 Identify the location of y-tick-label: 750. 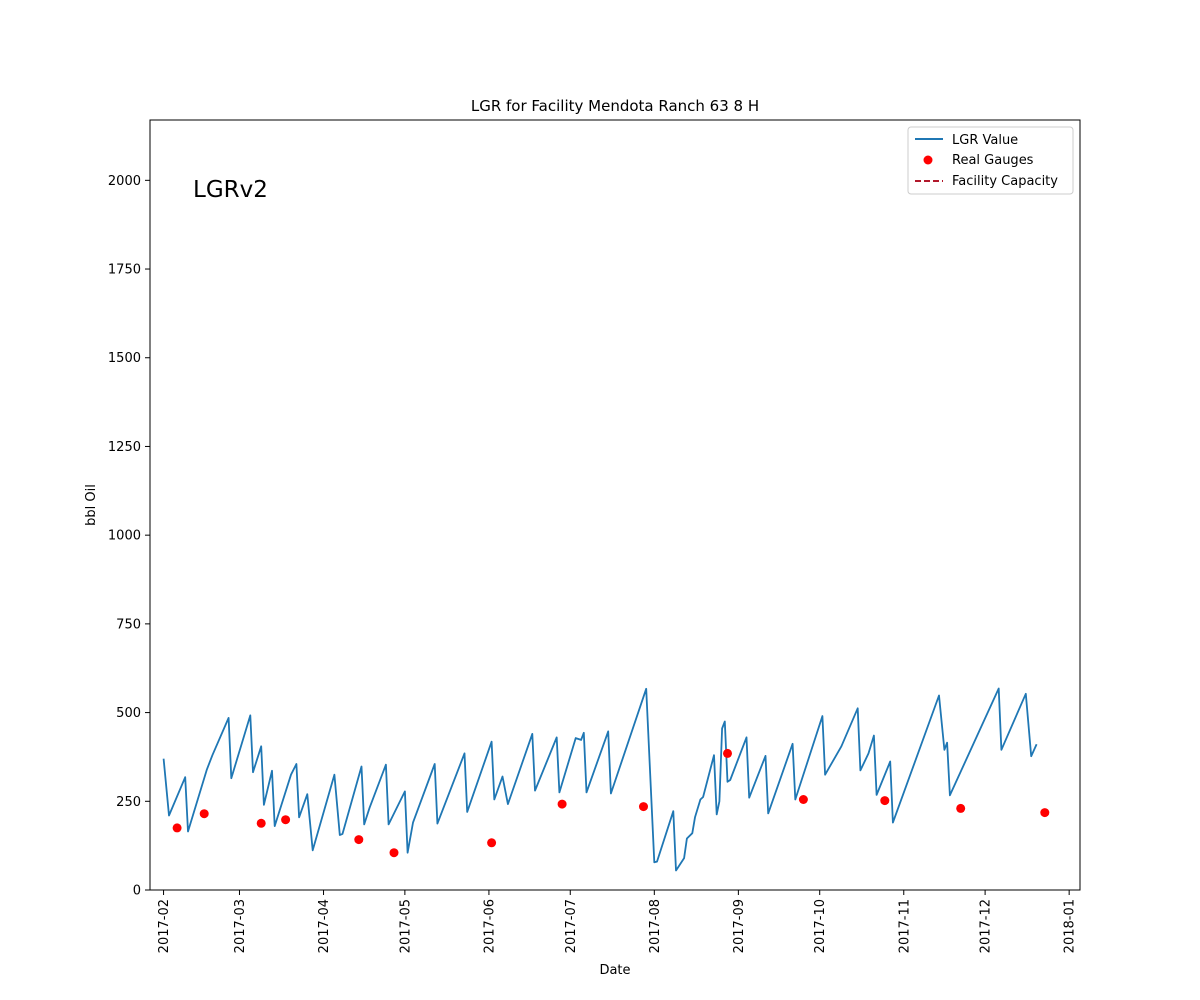
(128, 624).